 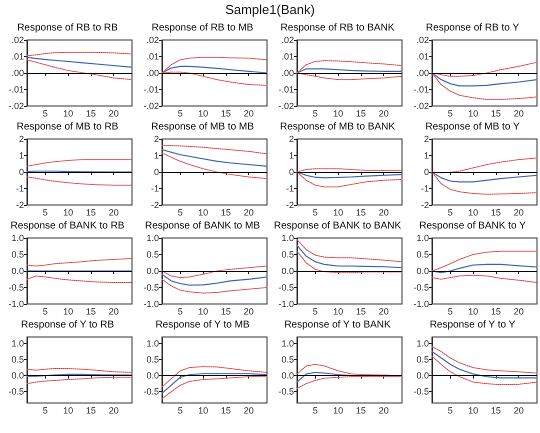 I want to click on chart-title: Response of RB to MB, so click(x=203, y=28).